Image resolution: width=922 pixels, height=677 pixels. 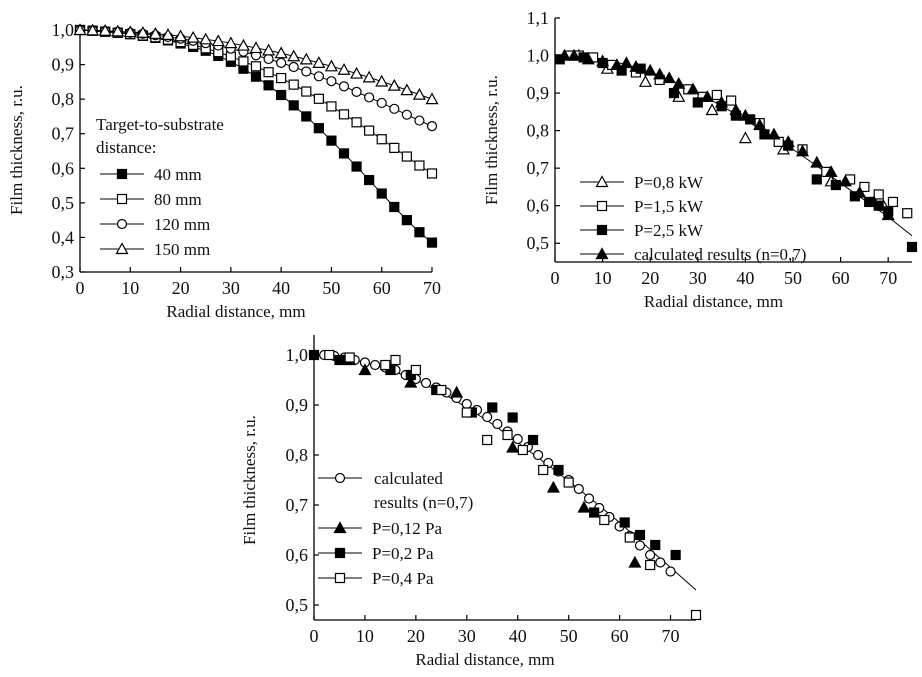 I want to click on y-tick-label: 0,5, so click(x=538, y=243).